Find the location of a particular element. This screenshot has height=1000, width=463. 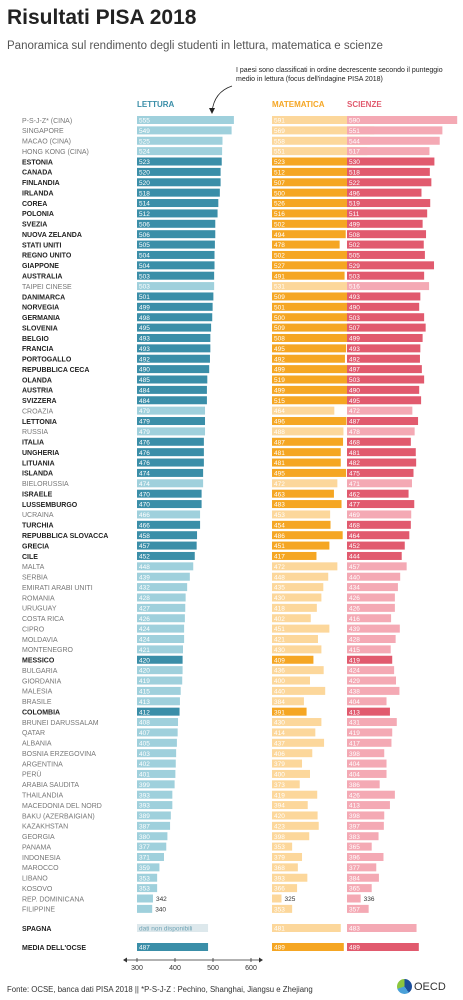

country-label: GIAPPONE is located at coordinates (40, 266).